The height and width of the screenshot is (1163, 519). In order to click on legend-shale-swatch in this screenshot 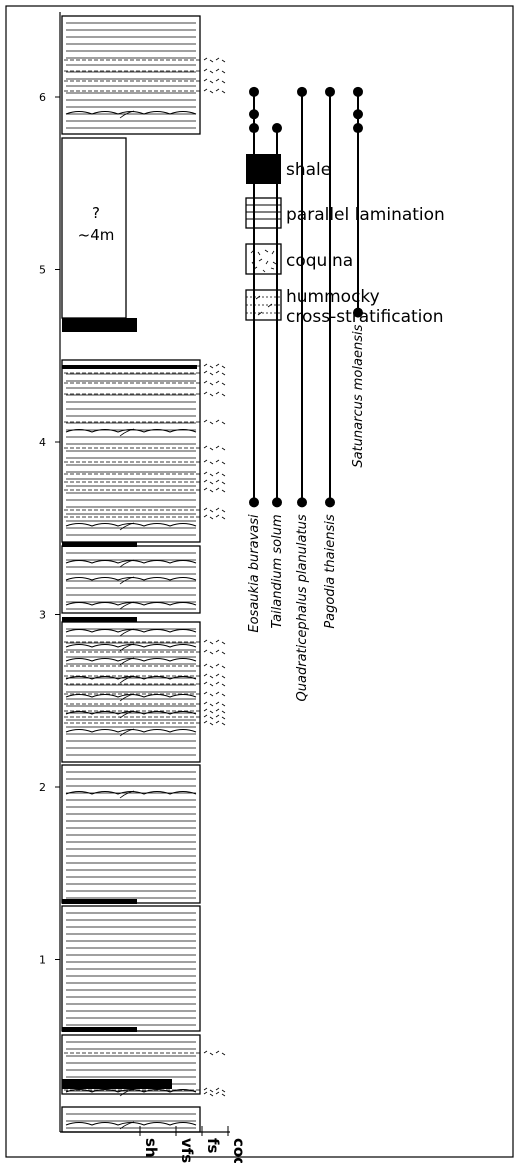, I will do `click(263, 169)`.